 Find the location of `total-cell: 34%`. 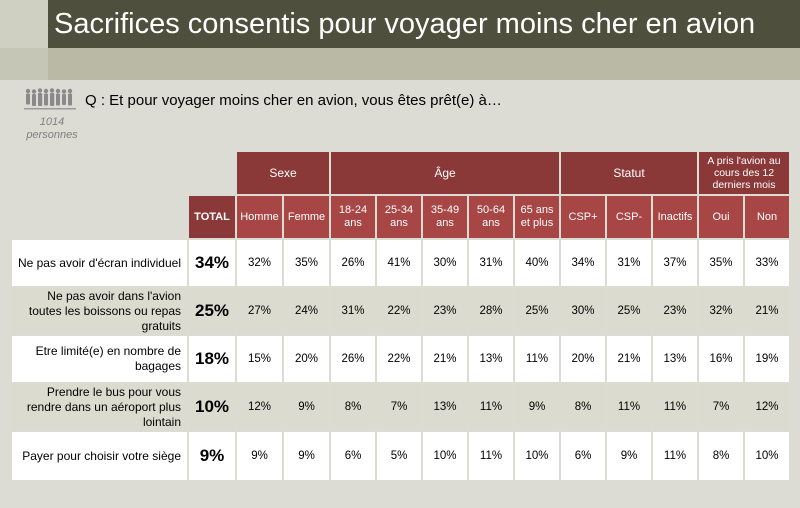

total-cell: 34% is located at coordinates (212, 263).